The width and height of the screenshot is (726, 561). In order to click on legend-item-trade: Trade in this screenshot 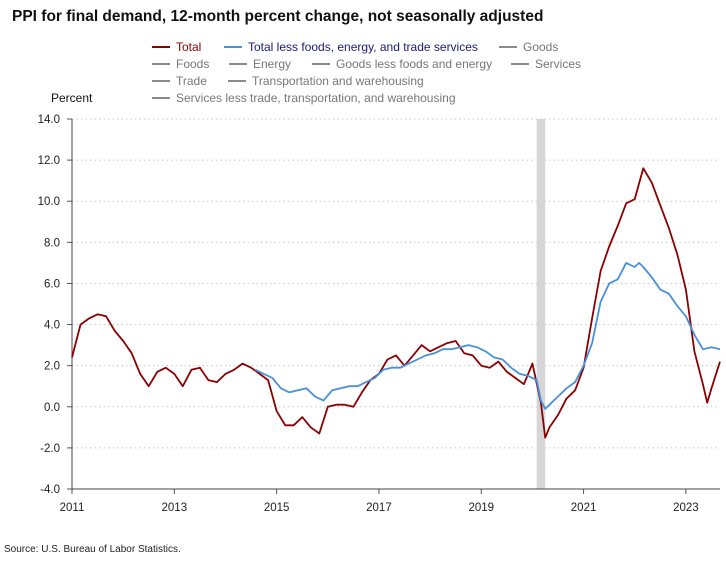, I will do `click(179, 81)`.